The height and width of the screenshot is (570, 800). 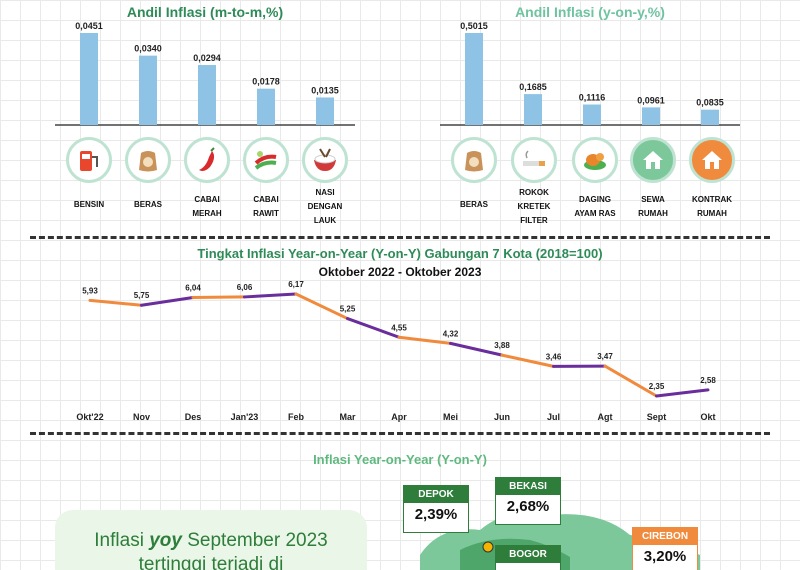 I want to click on x-tick-label-5: Mar, so click(x=347, y=417).